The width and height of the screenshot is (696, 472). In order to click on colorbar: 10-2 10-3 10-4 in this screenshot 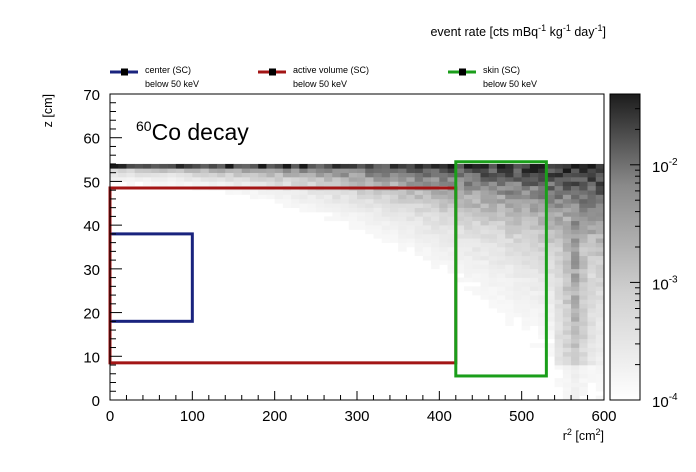, I will do `click(643, 252)`.